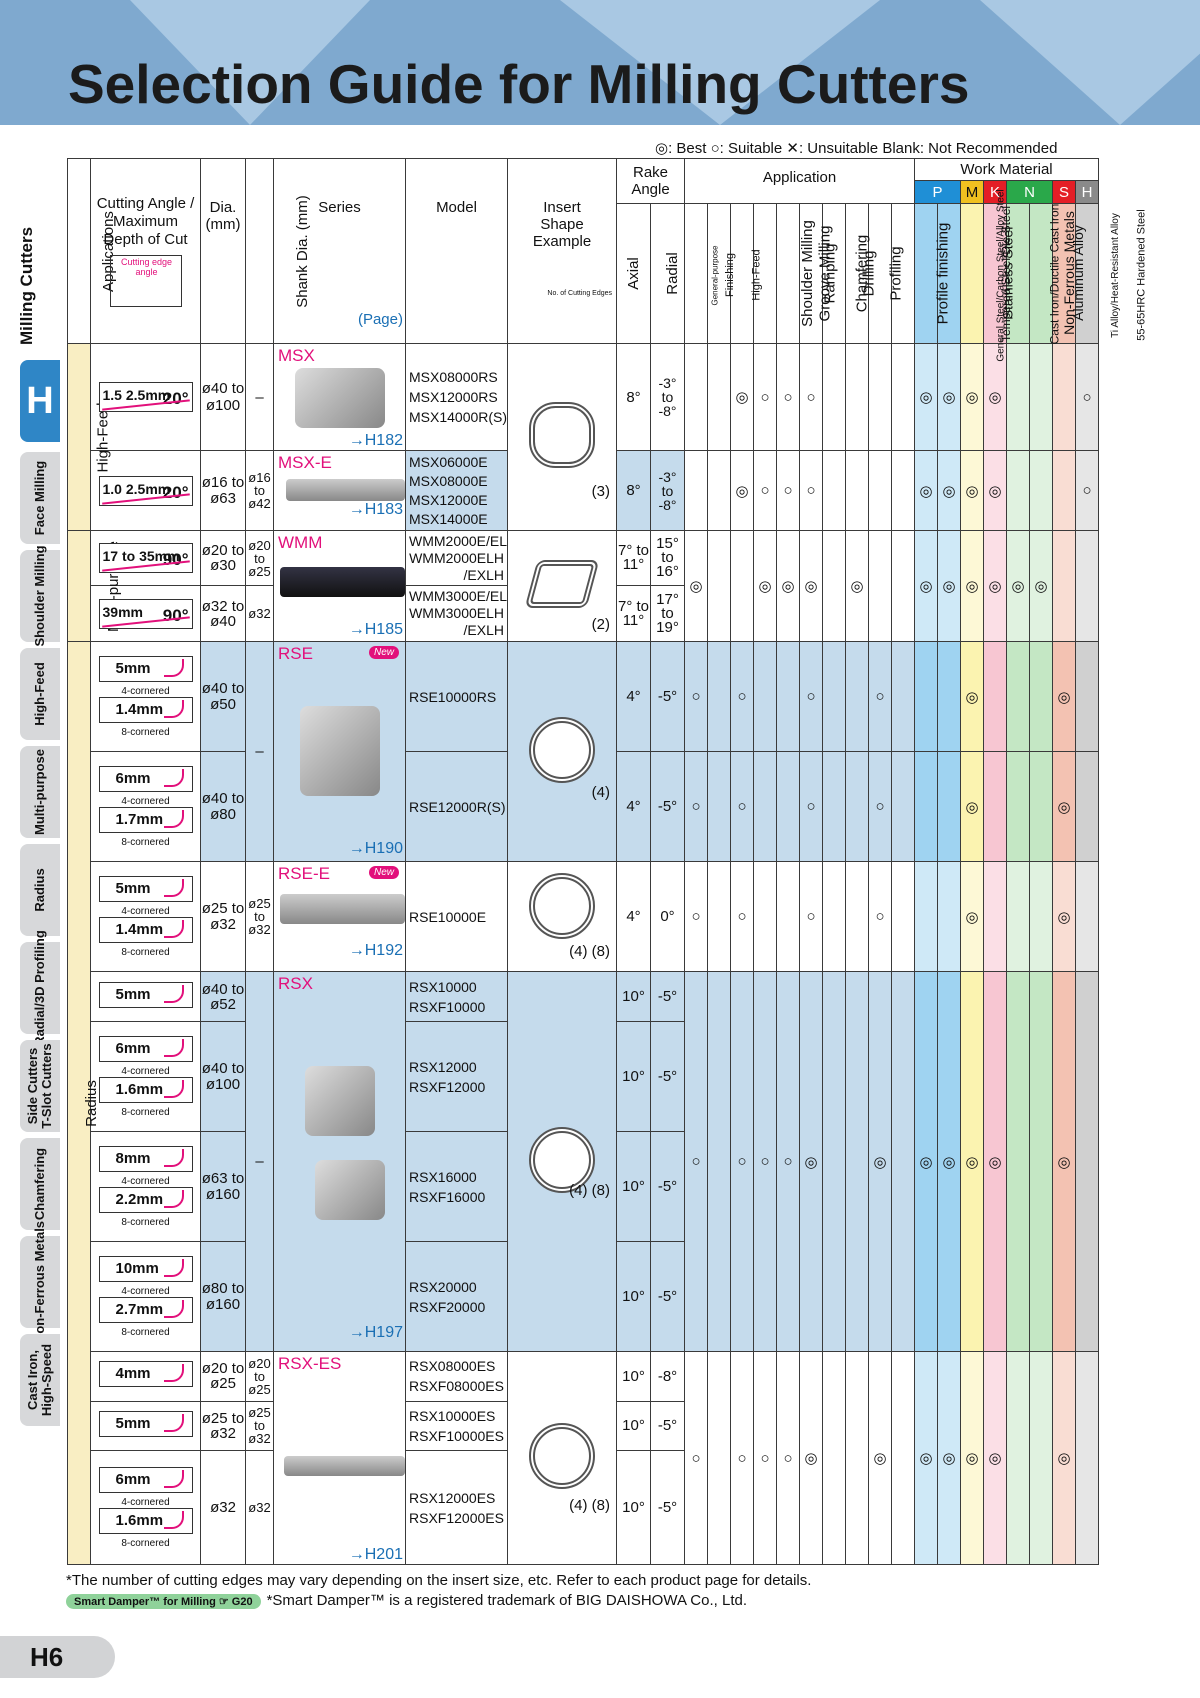 This screenshot has height=1698, width=1200. I want to click on depth-cell: 1.0 2.5mm 20°, so click(145, 490).